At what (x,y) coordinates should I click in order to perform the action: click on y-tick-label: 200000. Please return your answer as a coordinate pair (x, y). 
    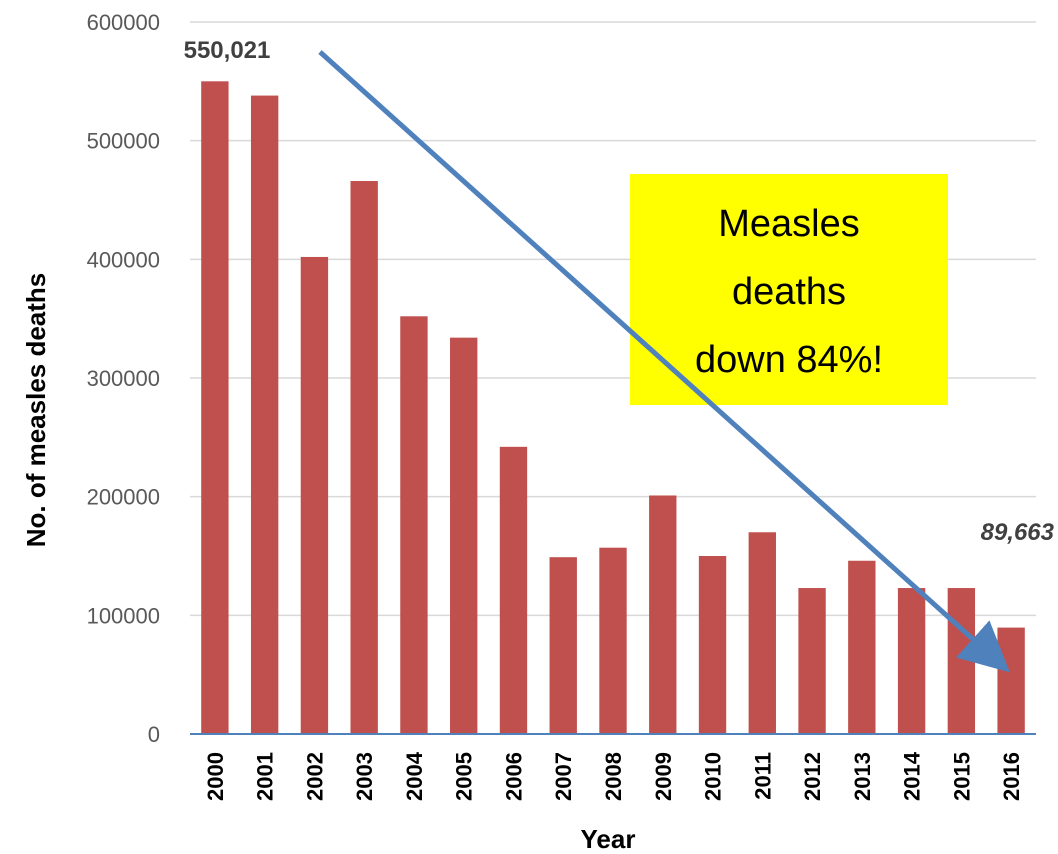
    Looking at the image, I should click on (123, 497).